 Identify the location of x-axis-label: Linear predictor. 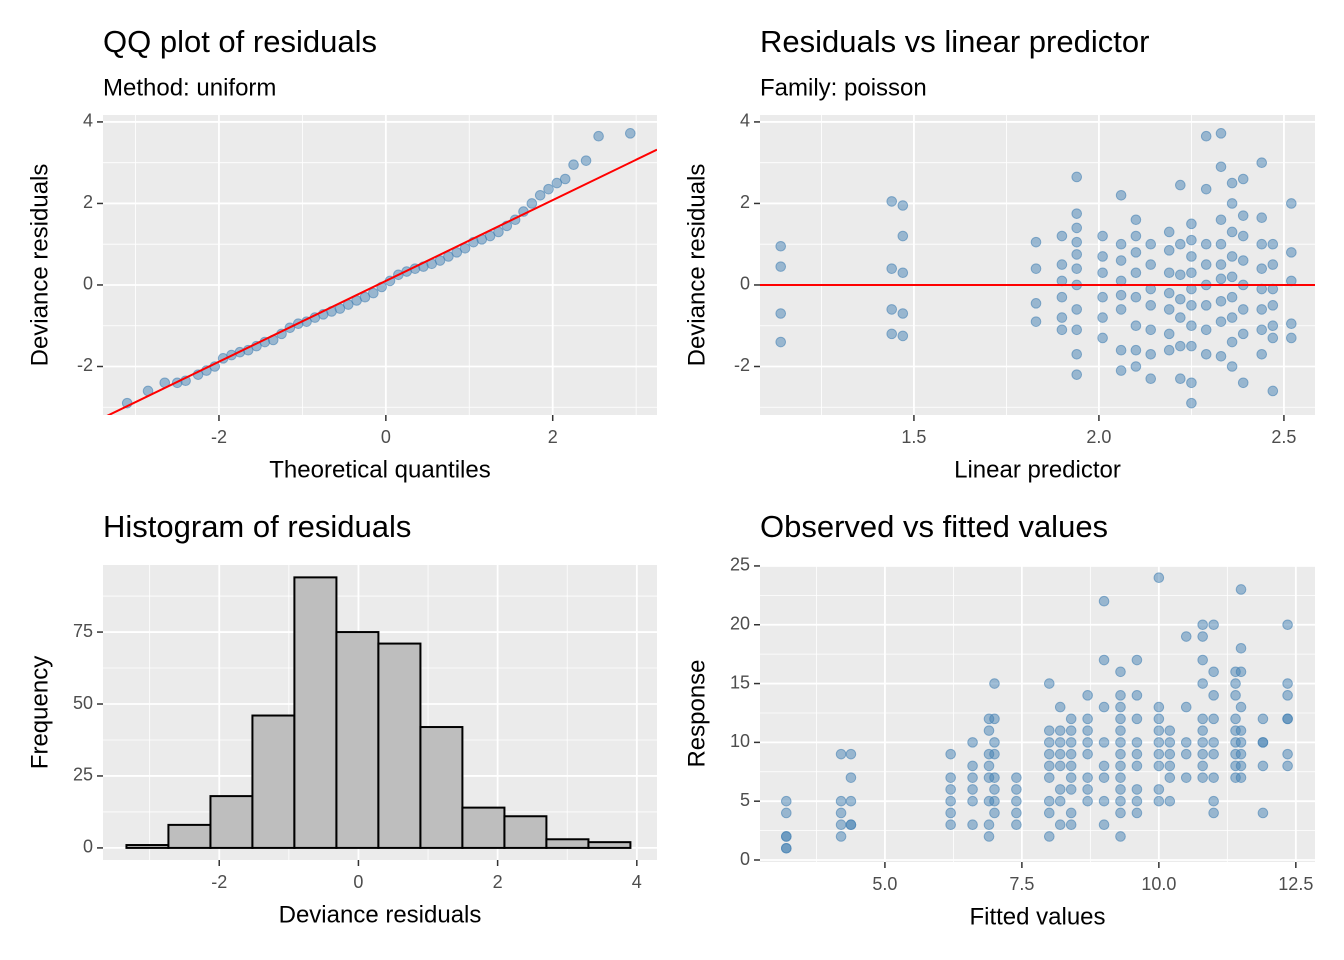
(1037, 469).